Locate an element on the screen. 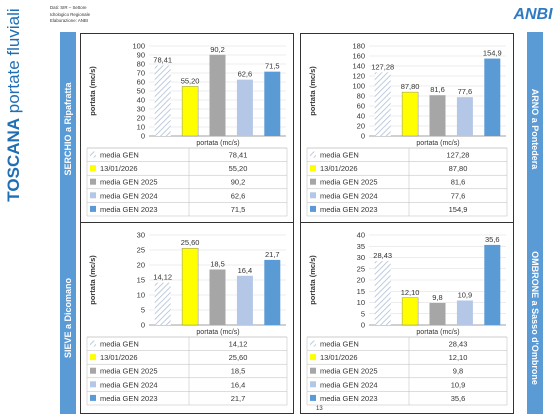  station-label-text: SIEVE a Dicomano is located at coordinates (68, 317).